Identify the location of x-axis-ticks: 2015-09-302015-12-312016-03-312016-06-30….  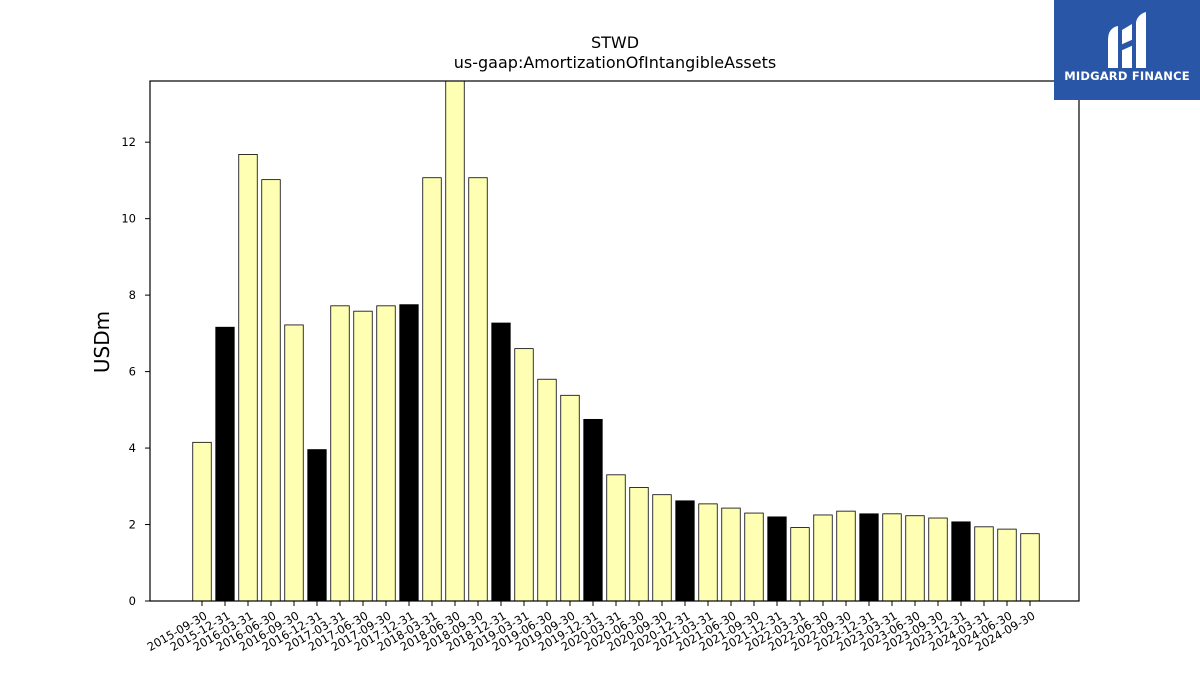
(591, 627).